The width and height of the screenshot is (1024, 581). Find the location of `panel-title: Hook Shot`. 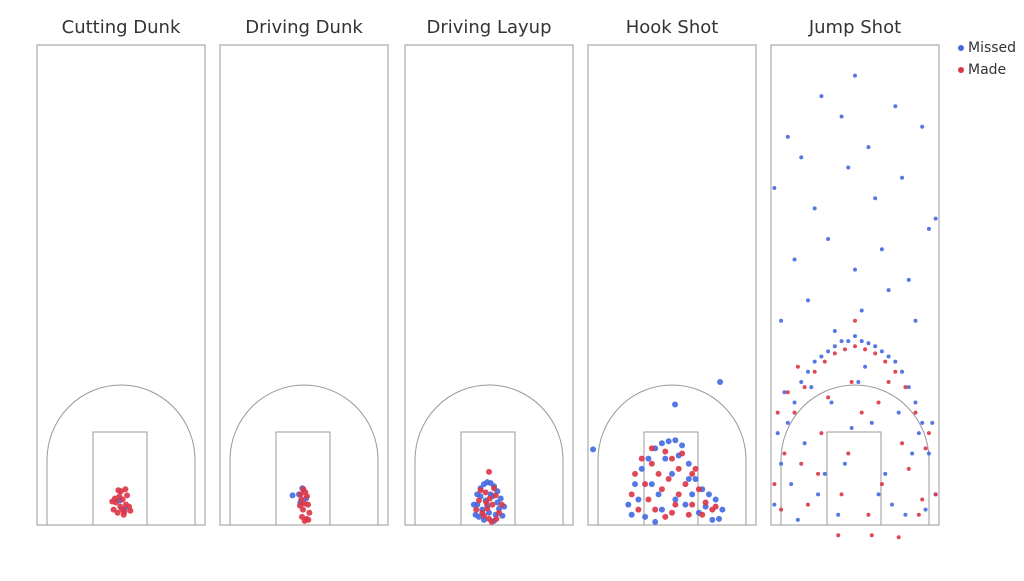

panel-title: Hook Shot is located at coordinates (672, 27).